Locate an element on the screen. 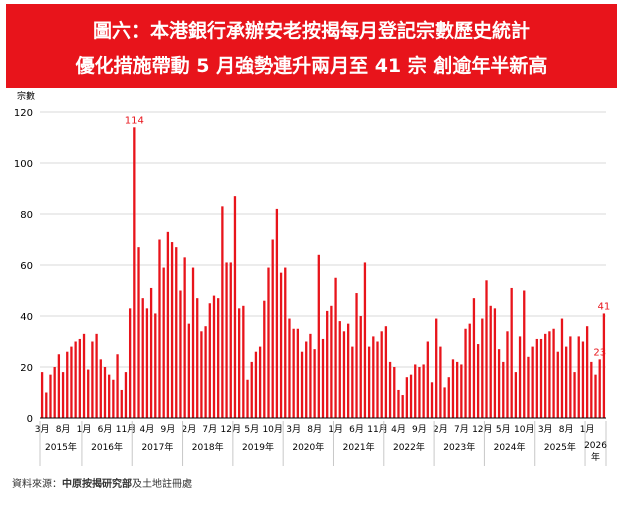 The image size is (623, 505). x-tick-label: 1月 is located at coordinates (587, 429).